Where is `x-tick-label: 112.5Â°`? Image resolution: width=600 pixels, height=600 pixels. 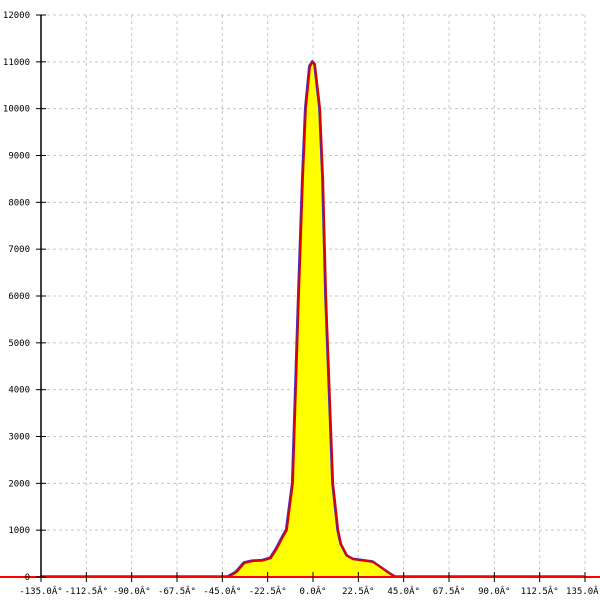 x-tick-label: 112.5Â° is located at coordinates (540, 591).